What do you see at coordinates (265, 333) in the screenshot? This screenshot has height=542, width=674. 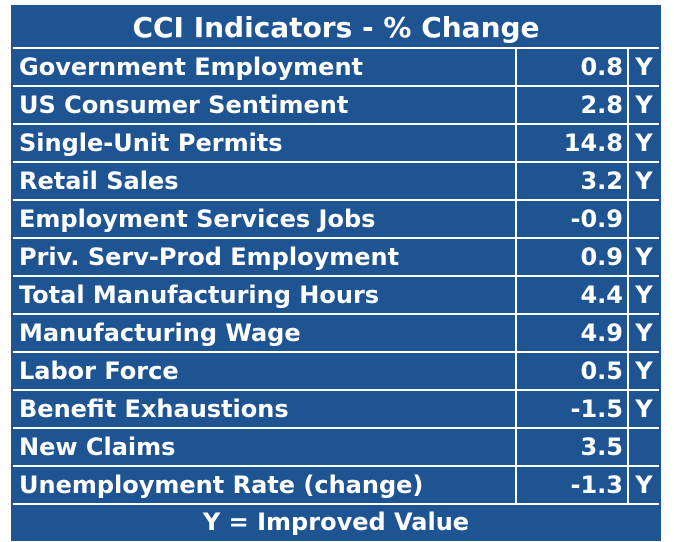 I see `indicator-label: Manufacturing Wage` at bounding box center [265, 333].